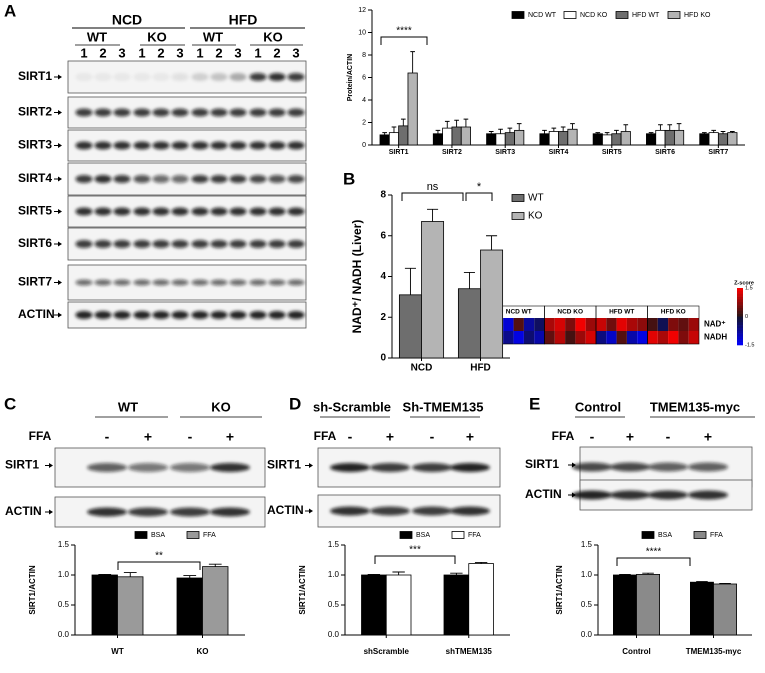  What do you see at coordinates (284, 465) in the screenshot?
I see `protein-label: SIRT1` at bounding box center [284, 465].